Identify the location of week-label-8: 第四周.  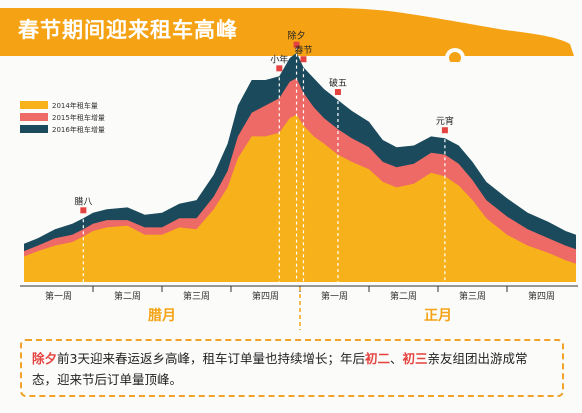
(541, 296).